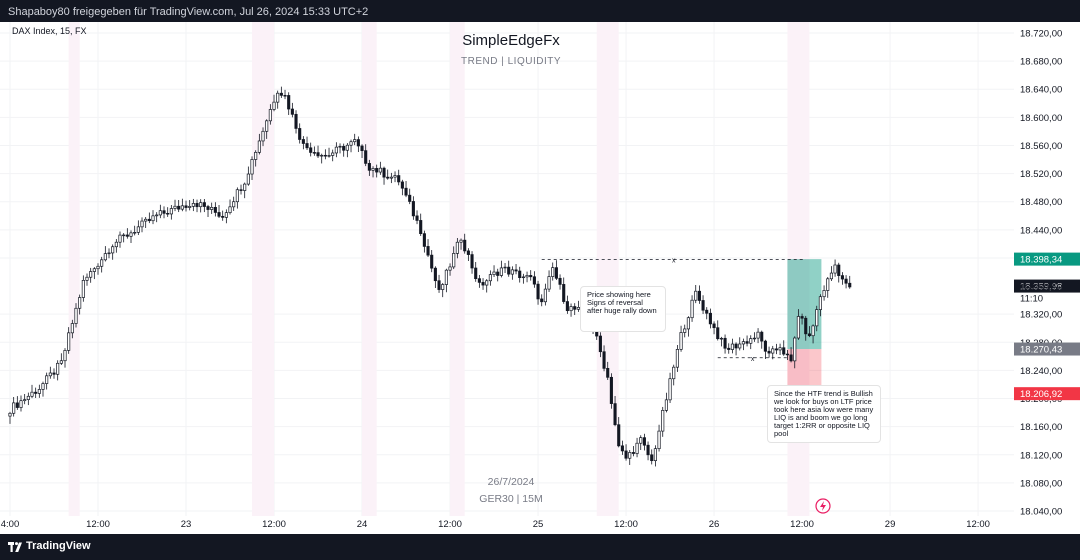  Describe the element at coordinates (49, 31) in the screenshot. I see `symbol-label: DAX Index, 15, FX` at that location.